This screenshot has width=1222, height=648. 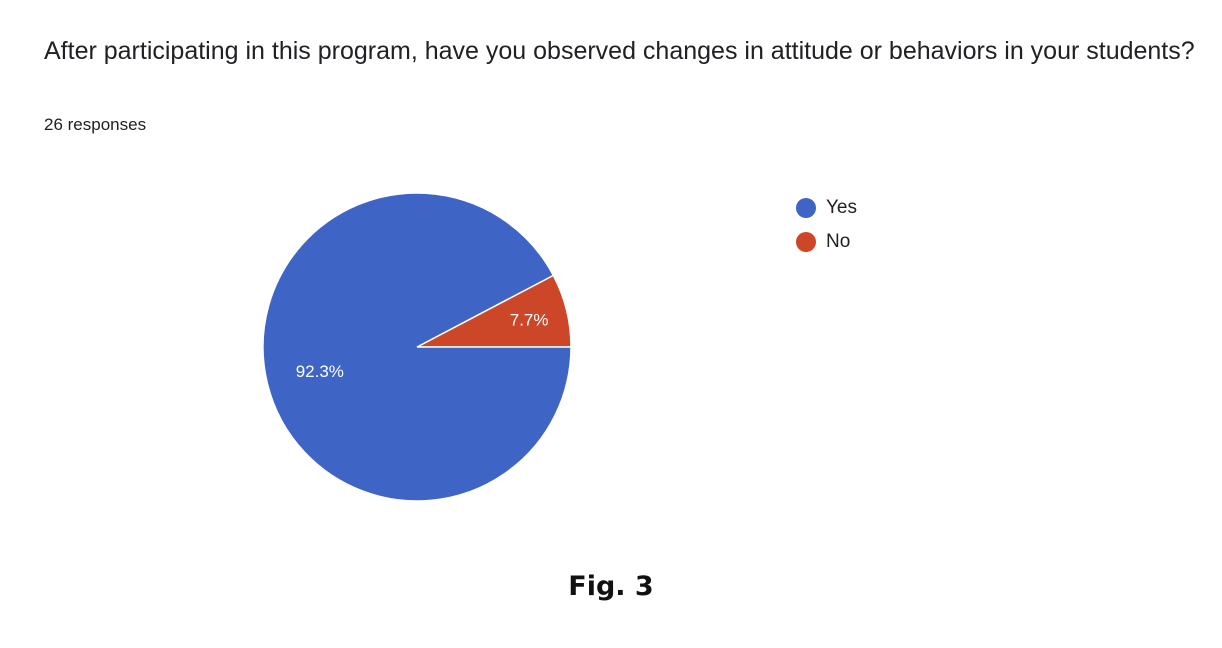 I want to click on legend-label-yes: Yes, so click(x=841, y=207).